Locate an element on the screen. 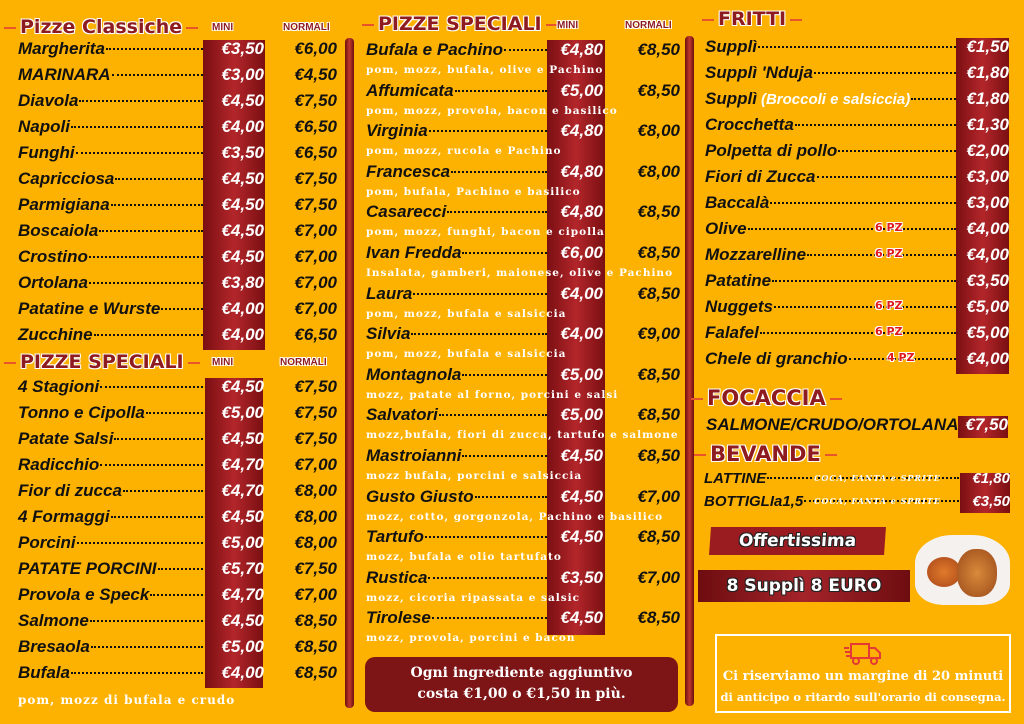  mini-price: €3,80 is located at coordinates (242, 282).